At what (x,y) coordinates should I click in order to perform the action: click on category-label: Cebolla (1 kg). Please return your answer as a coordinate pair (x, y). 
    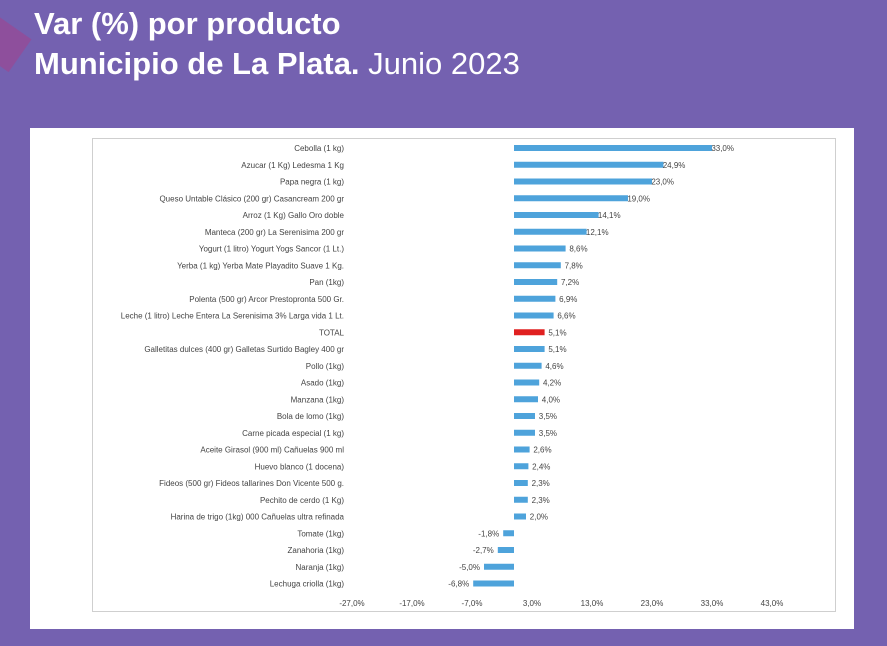
    Looking at the image, I should click on (319, 148).